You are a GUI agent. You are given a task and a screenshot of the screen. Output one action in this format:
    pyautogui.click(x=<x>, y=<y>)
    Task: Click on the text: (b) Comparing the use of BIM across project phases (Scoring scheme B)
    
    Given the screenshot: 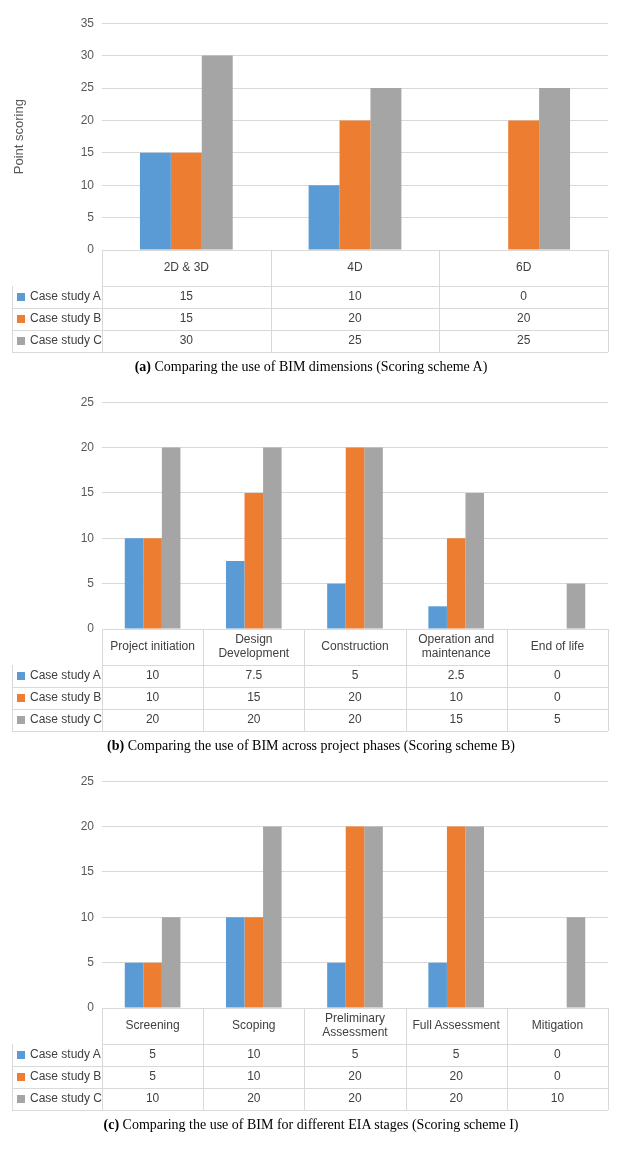 What is the action you would take?
    pyautogui.click(x=311, y=745)
    